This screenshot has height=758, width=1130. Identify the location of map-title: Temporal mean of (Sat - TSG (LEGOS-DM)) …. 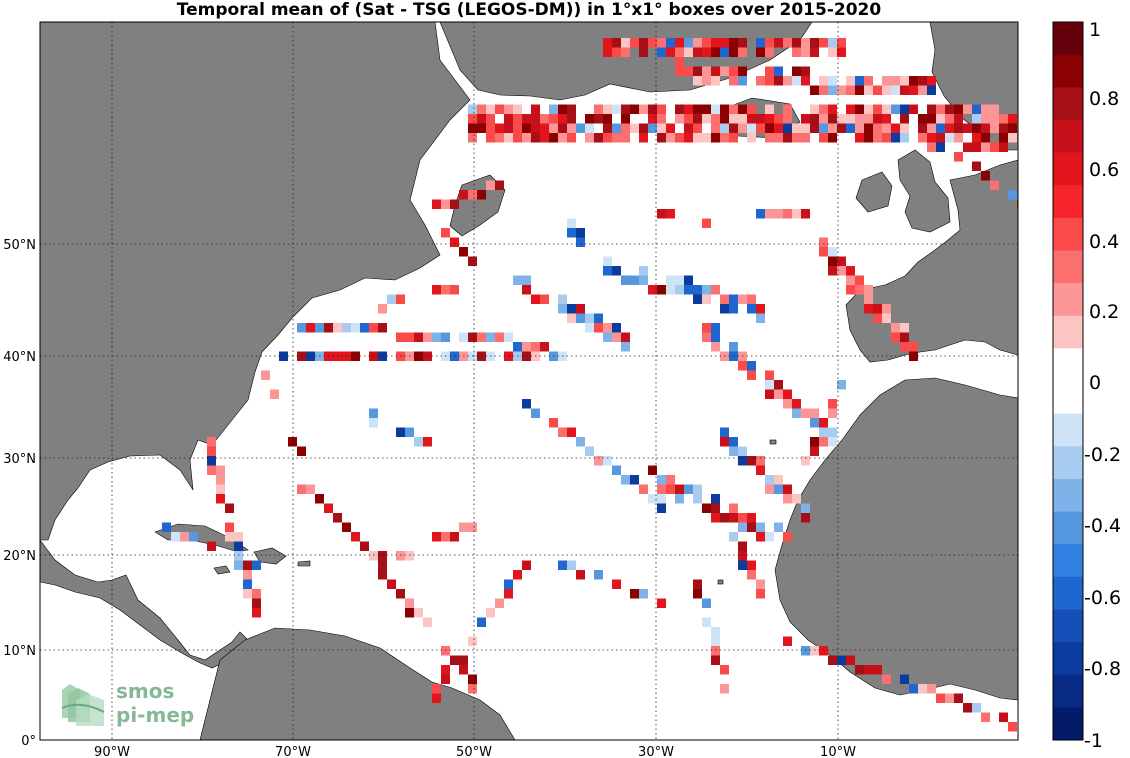
(529, 10).